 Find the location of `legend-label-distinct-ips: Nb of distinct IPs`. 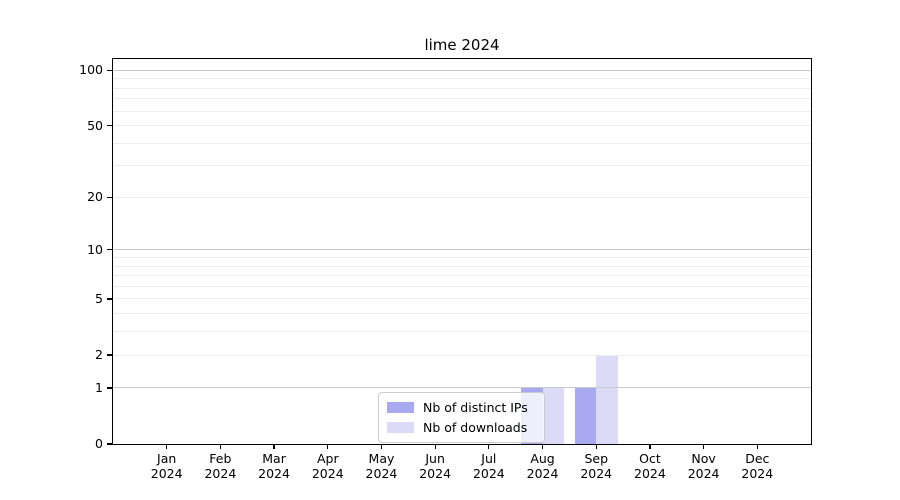

legend-label-distinct-ips: Nb of distinct IPs is located at coordinates (475, 407).